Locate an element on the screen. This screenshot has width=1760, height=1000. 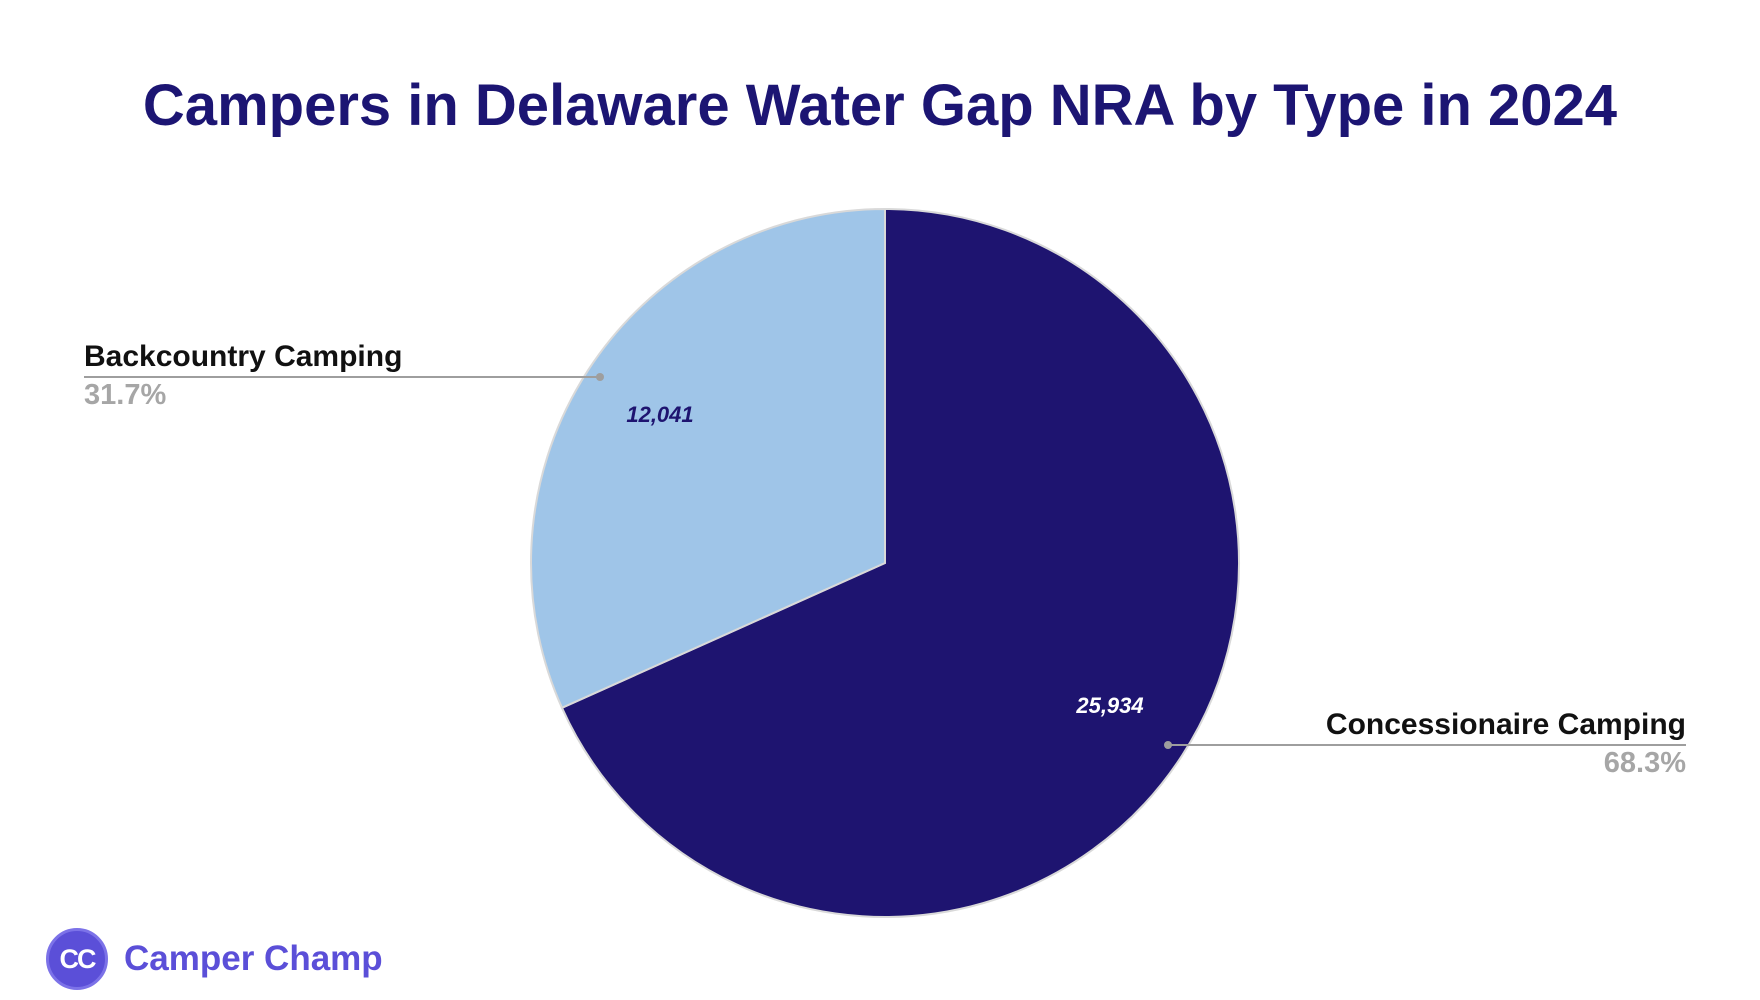
slice-percent-backcountry-camping: 31.7% is located at coordinates (125, 395).